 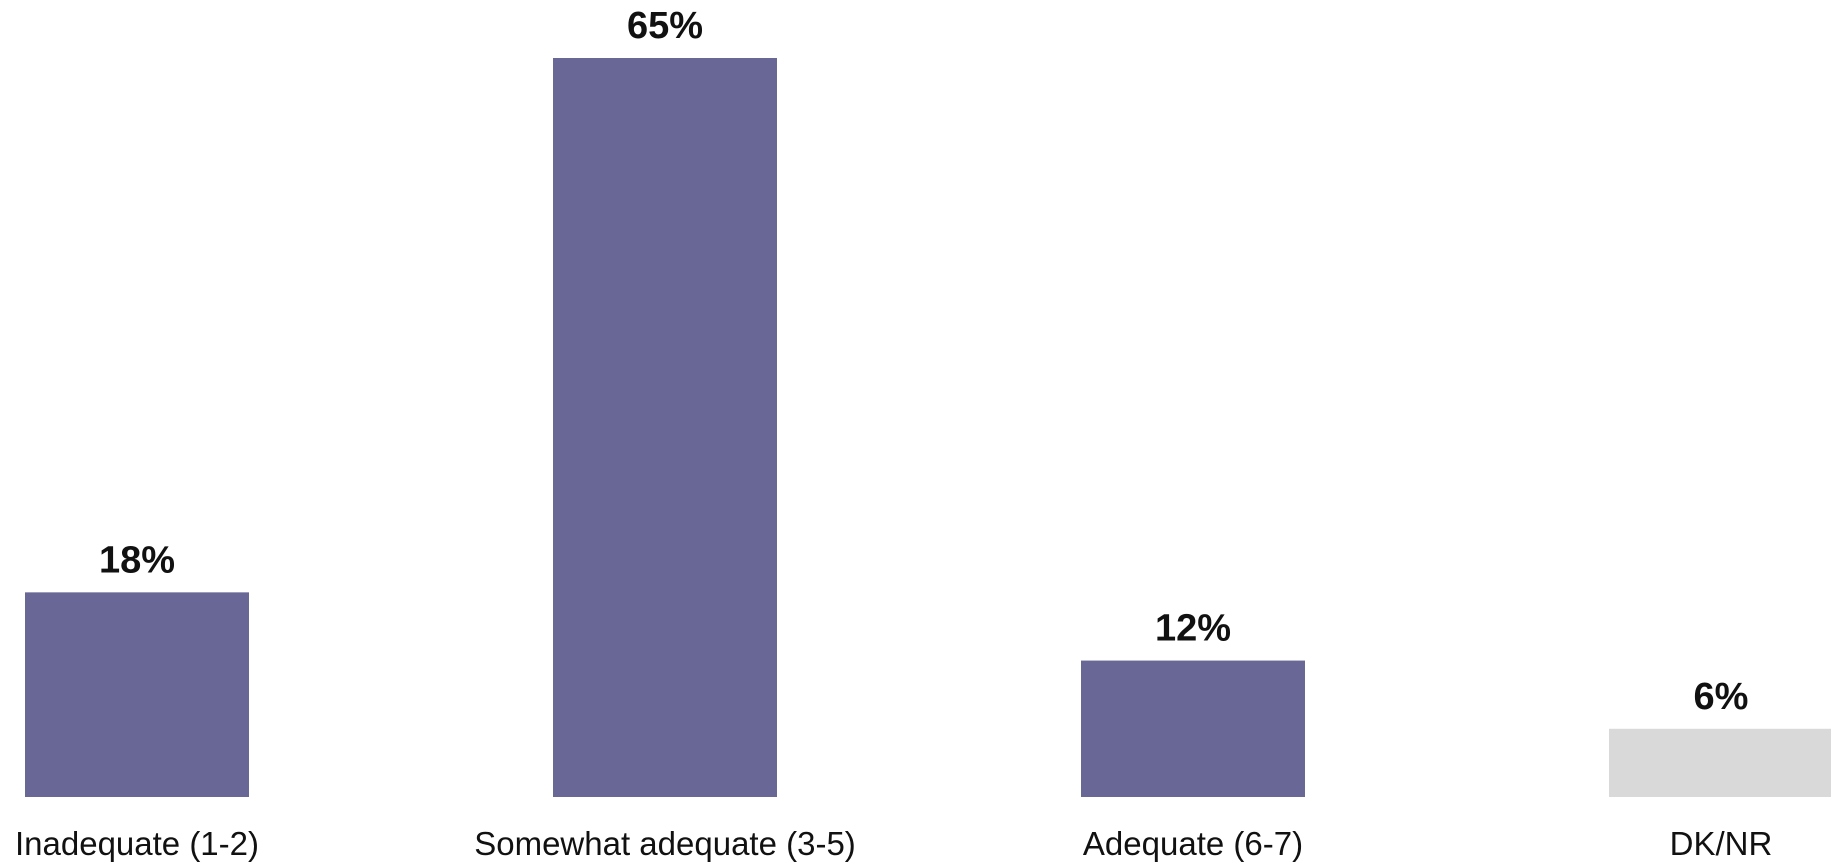 I want to click on bar-dk-nr, so click(x=1720, y=762).